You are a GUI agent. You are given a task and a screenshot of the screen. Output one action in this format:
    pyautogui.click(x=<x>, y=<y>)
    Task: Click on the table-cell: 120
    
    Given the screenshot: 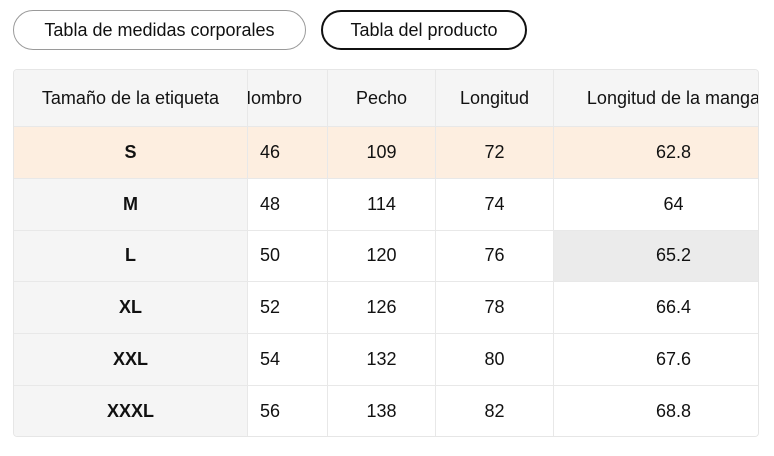 What is the action you would take?
    pyautogui.click(x=382, y=256)
    